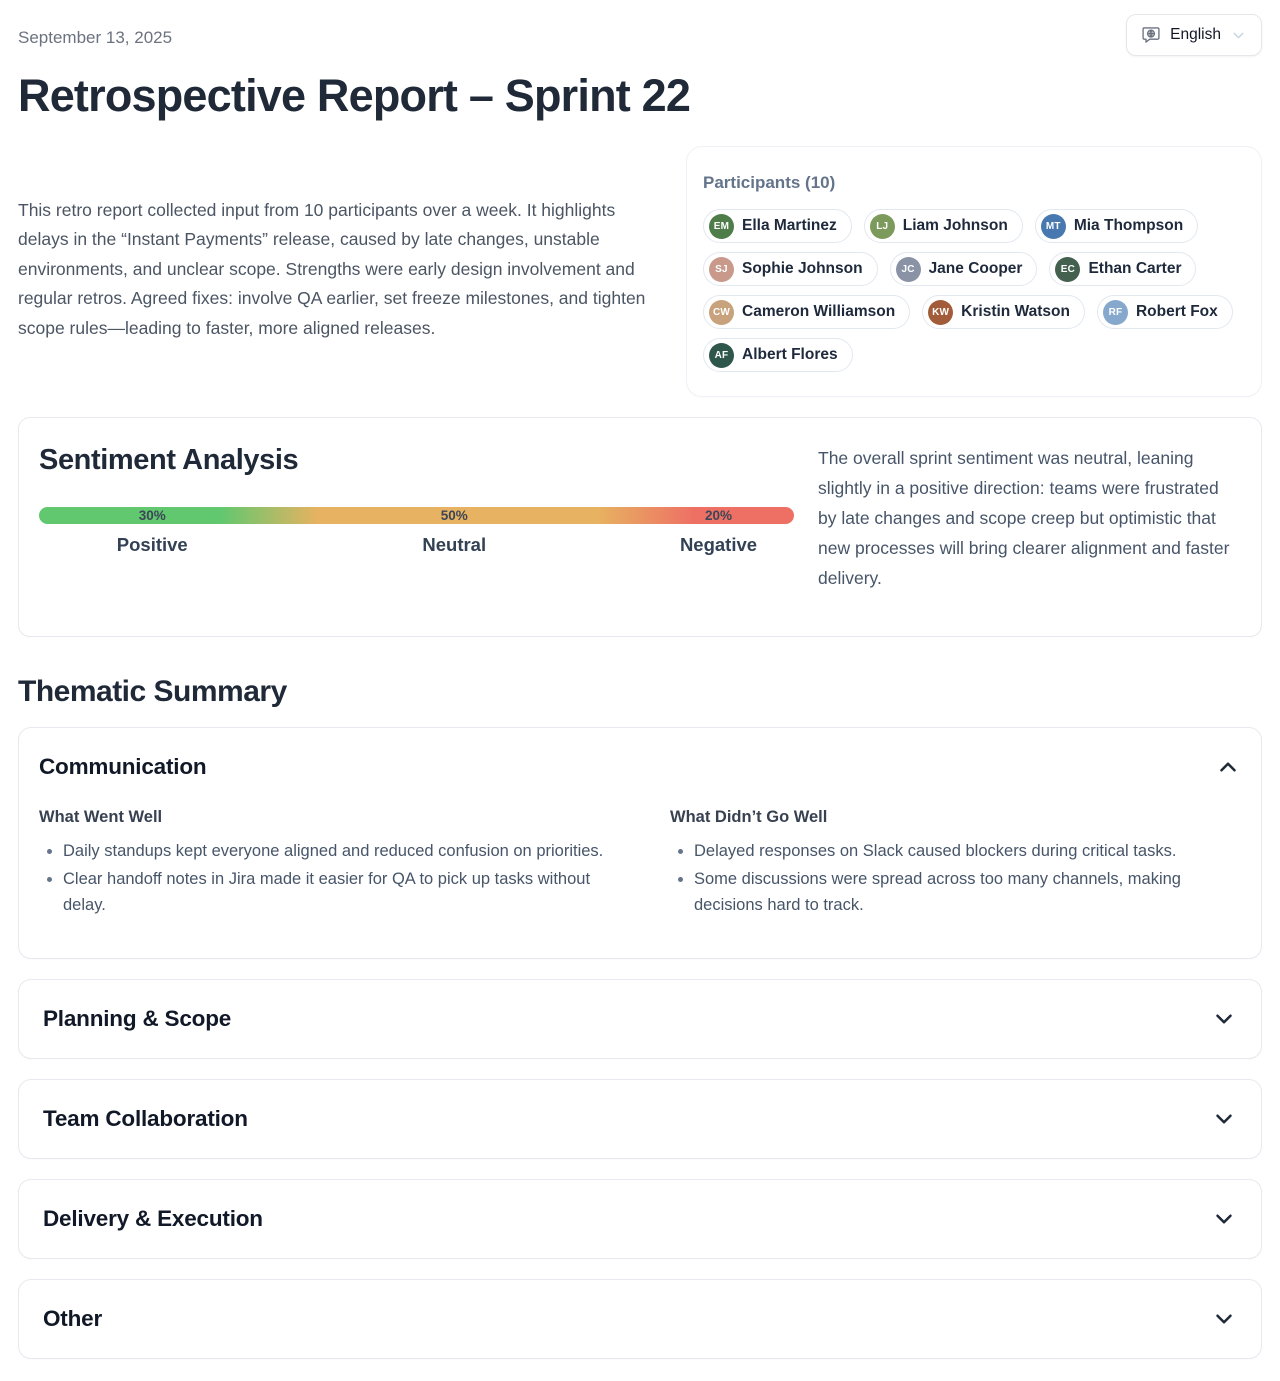 The width and height of the screenshot is (1280, 1381). What do you see at coordinates (718, 544) in the screenshot?
I see `negative-label: Negative` at bounding box center [718, 544].